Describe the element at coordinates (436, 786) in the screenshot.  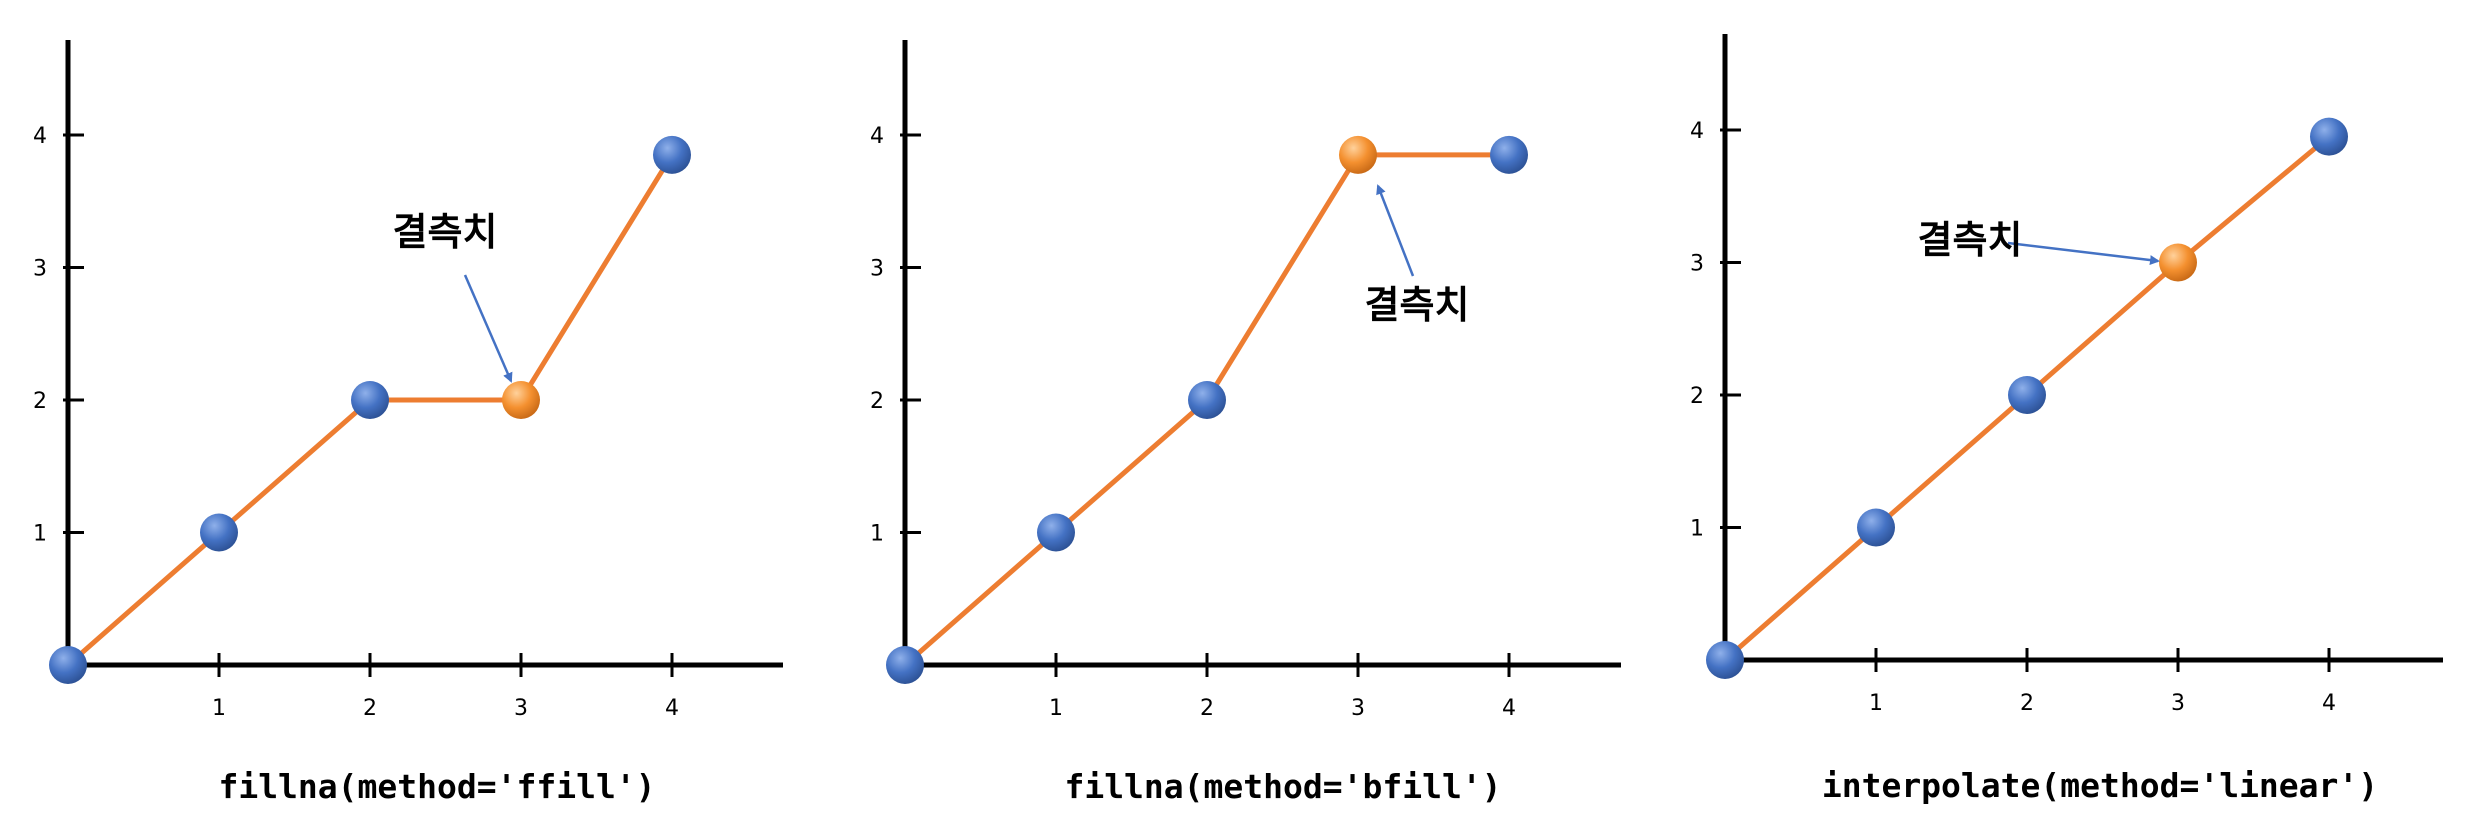
I see `chart-caption: fillna(method='ffill')` at that location.